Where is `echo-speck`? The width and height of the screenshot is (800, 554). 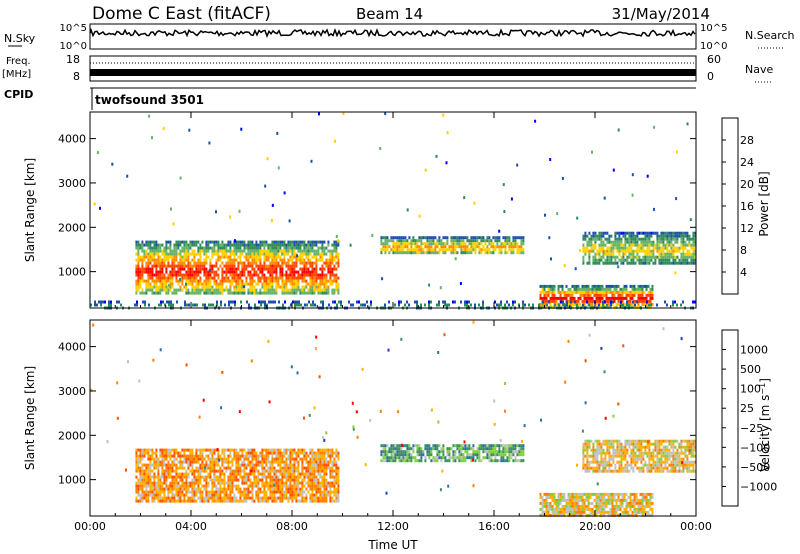 echo-speck is located at coordinates (163, 129).